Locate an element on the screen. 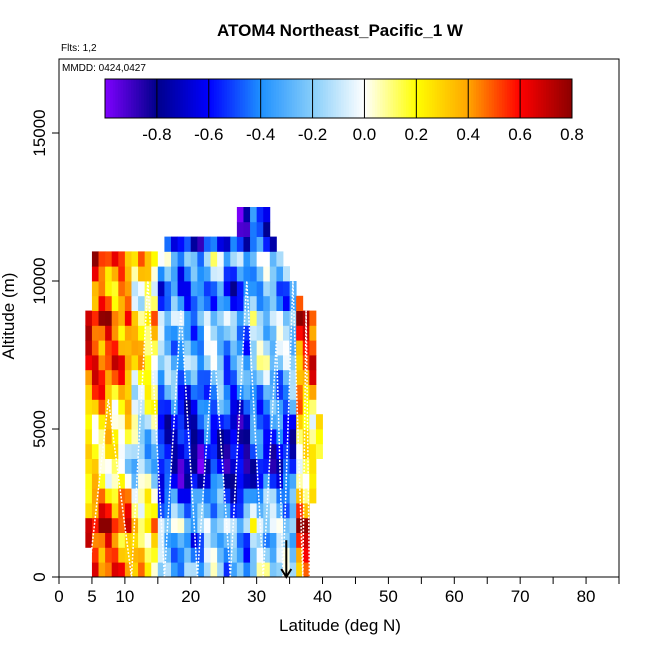  flight-track-line is located at coordinates (110, 488).